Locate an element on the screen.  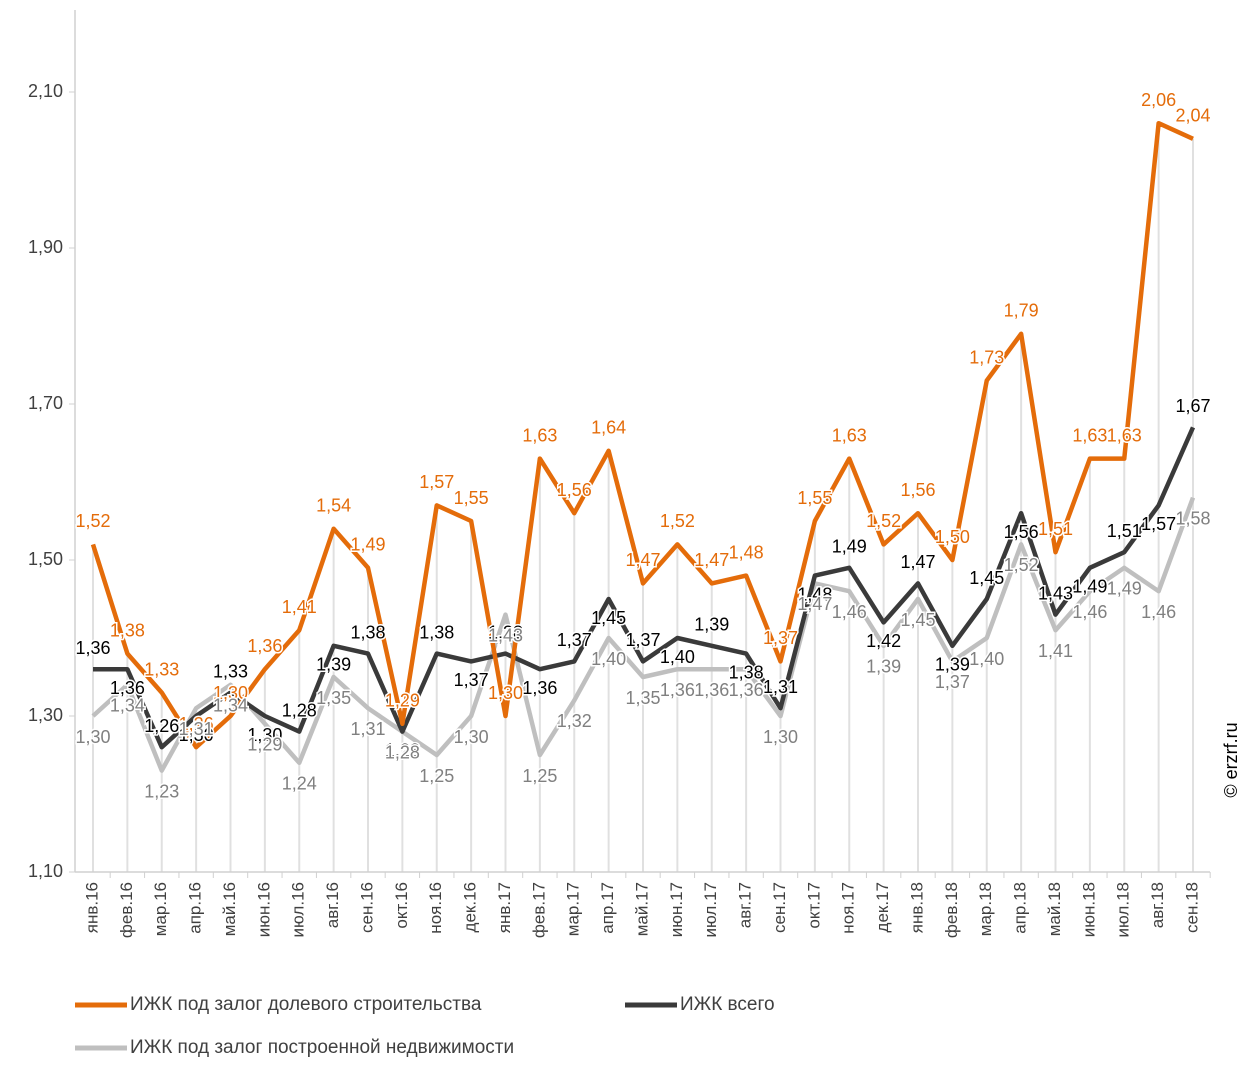
data-label: 1,67 is located at coordinates (1192, 406).